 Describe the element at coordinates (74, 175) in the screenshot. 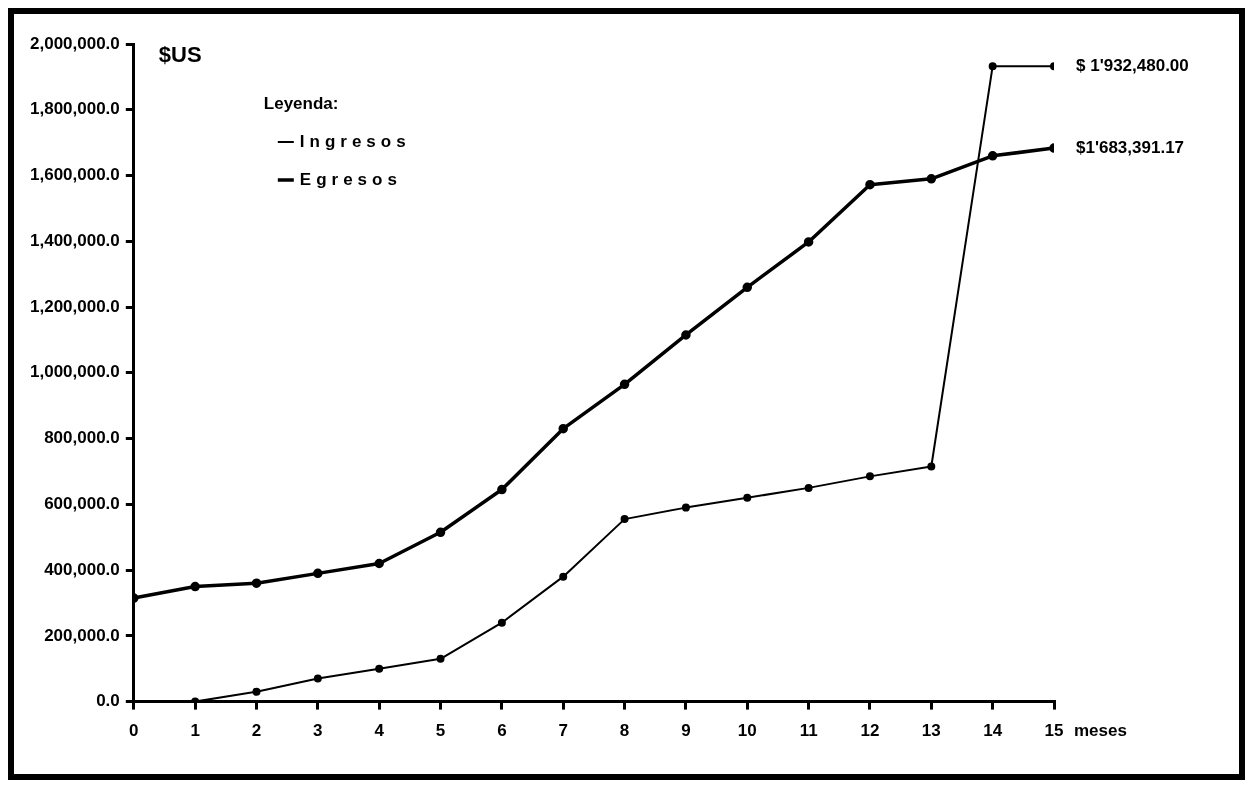

I see `y-tick-label: 1,600,000.0` at that location.